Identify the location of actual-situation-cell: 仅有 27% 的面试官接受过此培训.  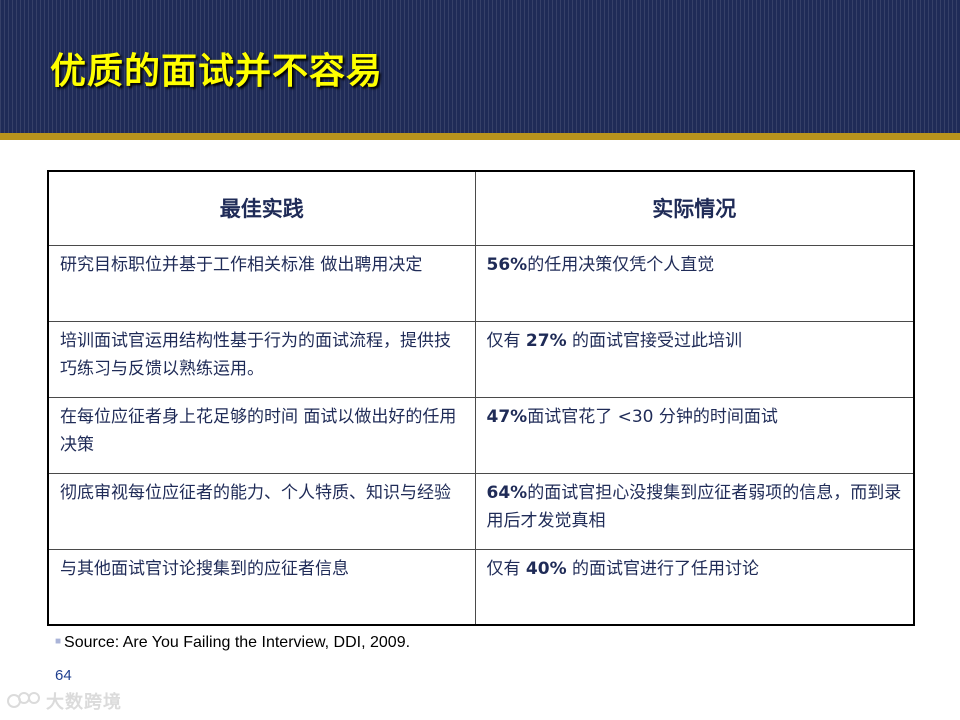
(694, 359).